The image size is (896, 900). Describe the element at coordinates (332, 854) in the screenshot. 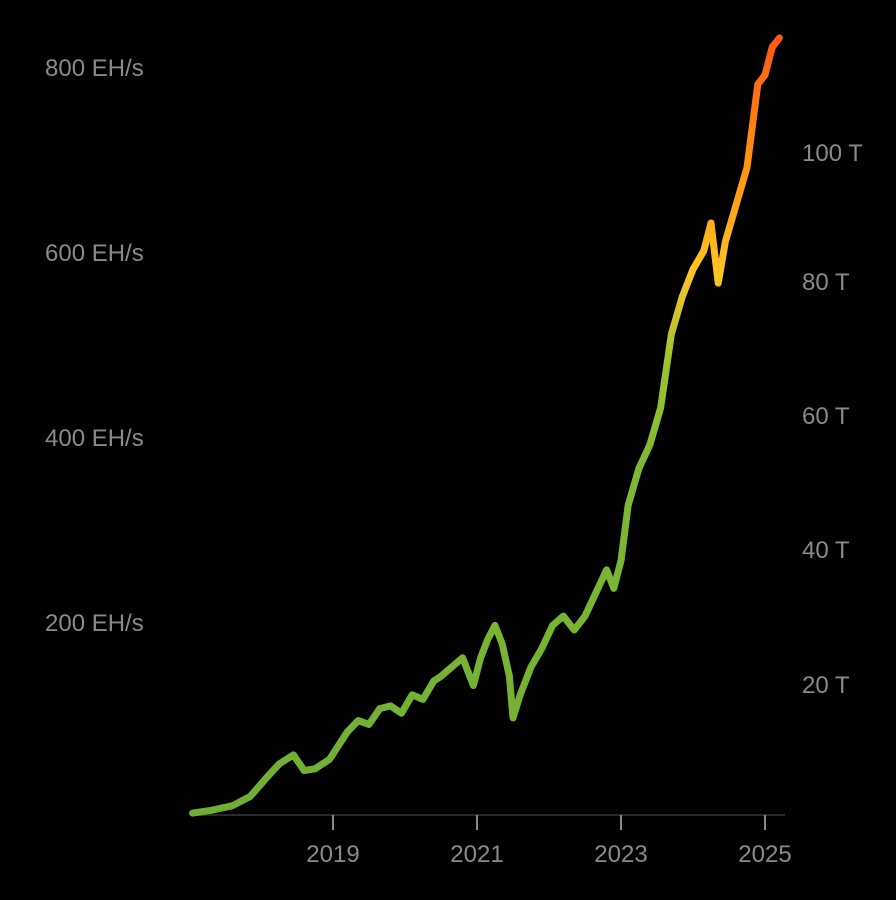

I see `x-tick-label: 2019` at that location.